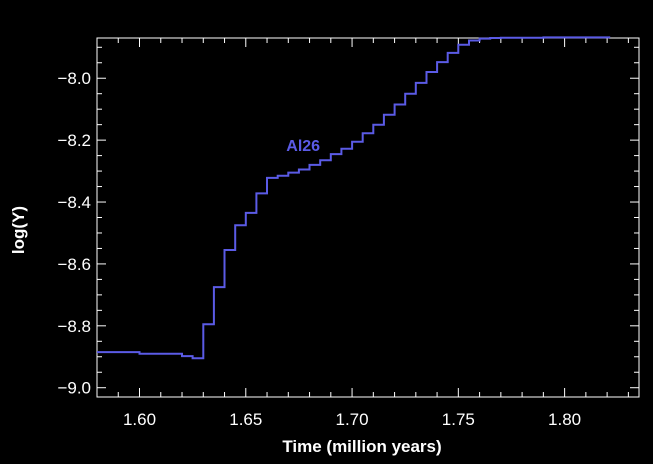  What do you see at coordinates (74, 388) in the screenshot?
I see `y-tick-label: −9.0` at bounding box center [74, 388].